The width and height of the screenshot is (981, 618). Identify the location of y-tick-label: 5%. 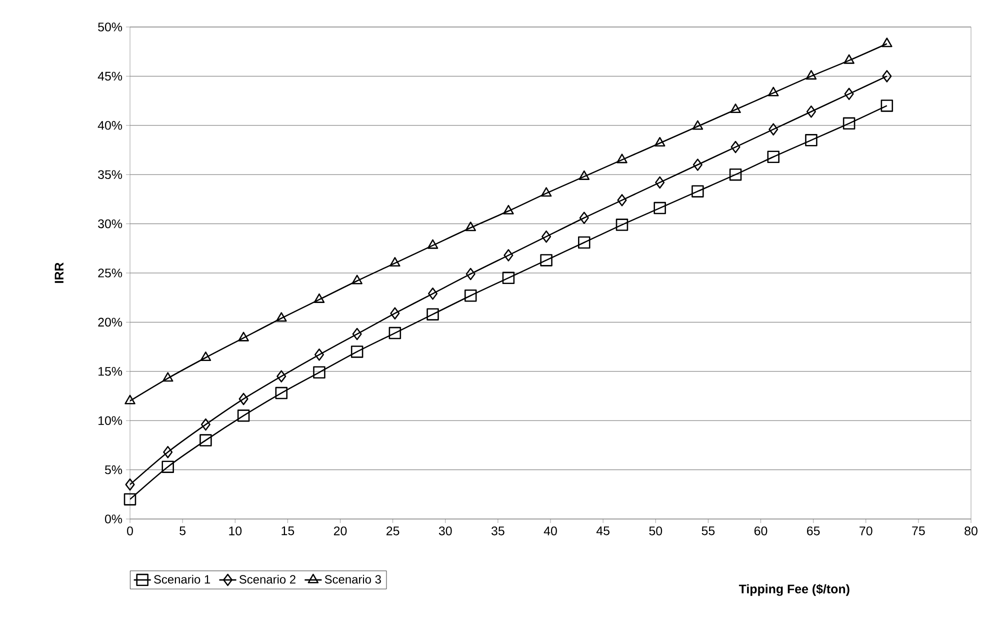
(113, 469).